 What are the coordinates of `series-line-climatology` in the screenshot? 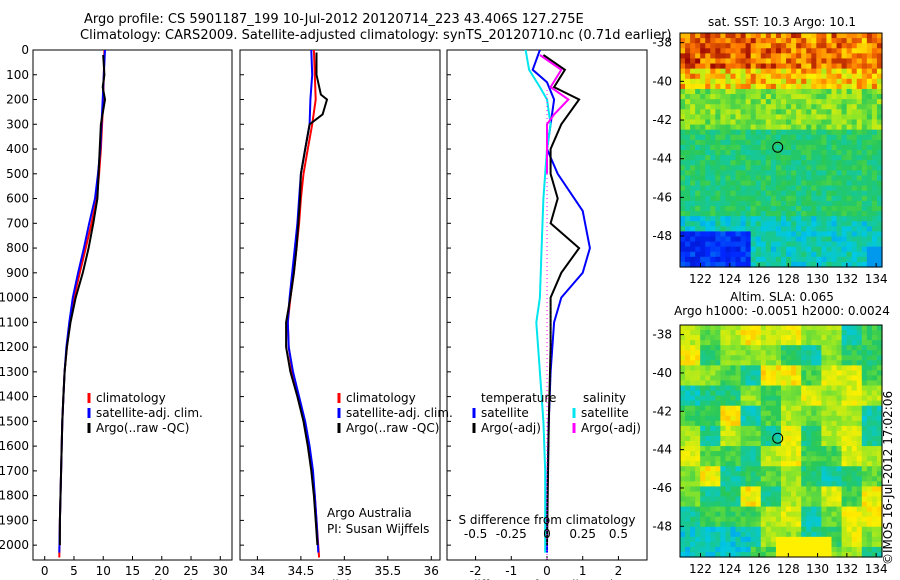 It's located at (82, 303).